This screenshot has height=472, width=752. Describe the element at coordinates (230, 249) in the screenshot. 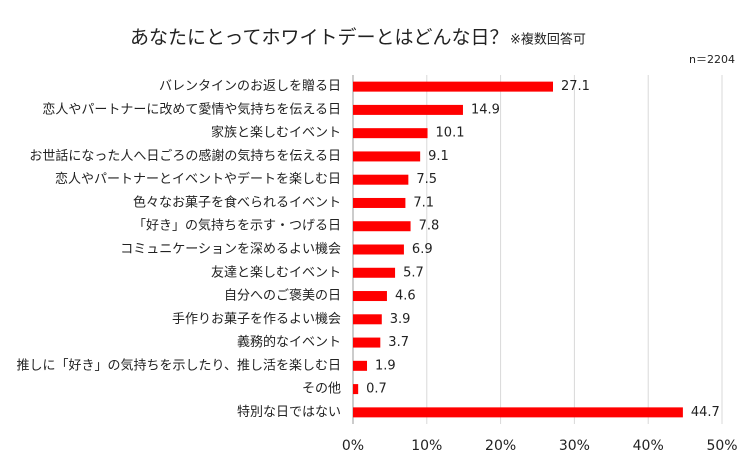

I see `y-tick-label: コミュニケーションを深めるよい機会` at that location.